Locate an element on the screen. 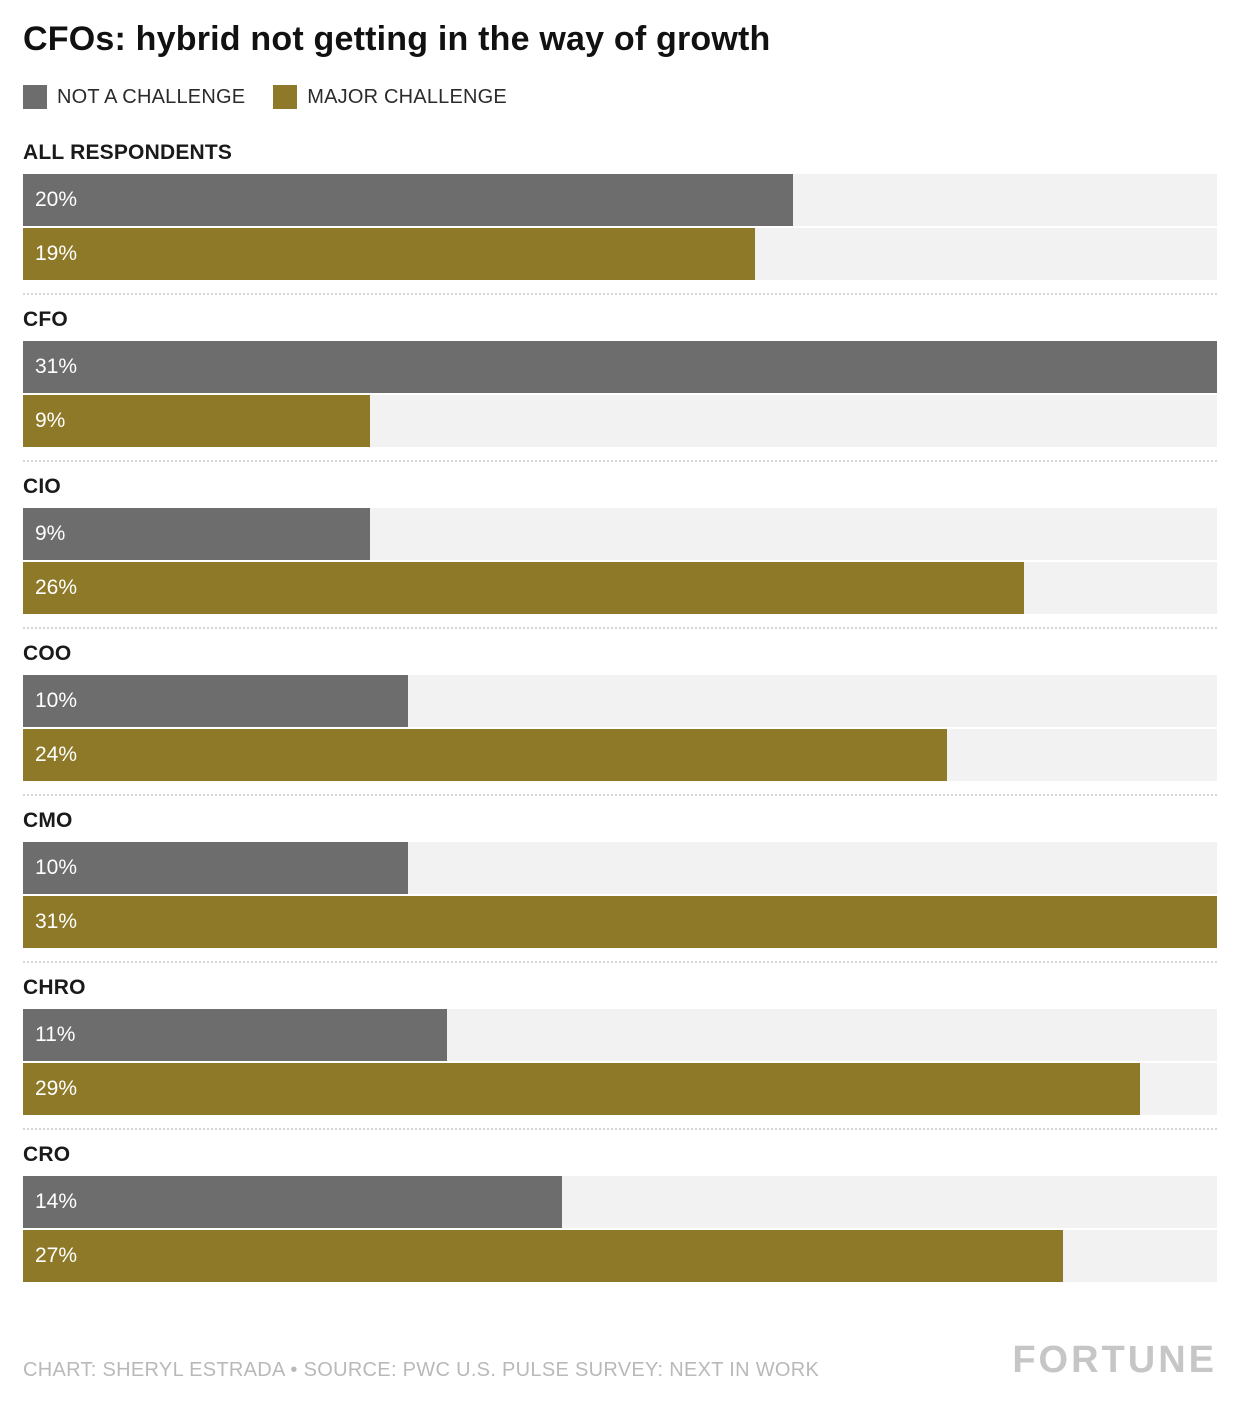 The image size is (1240, 1404). bar-not-a-challenge: 9% is located at coordinates (196, 534).